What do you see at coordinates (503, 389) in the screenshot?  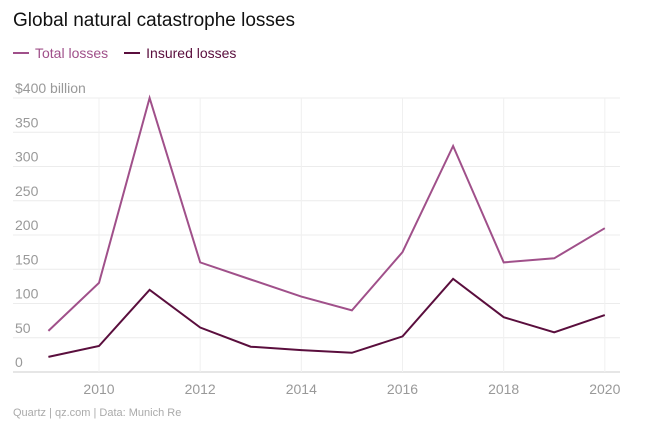 I see `x-tick-label: 2018` at bounding box center [503, 389].